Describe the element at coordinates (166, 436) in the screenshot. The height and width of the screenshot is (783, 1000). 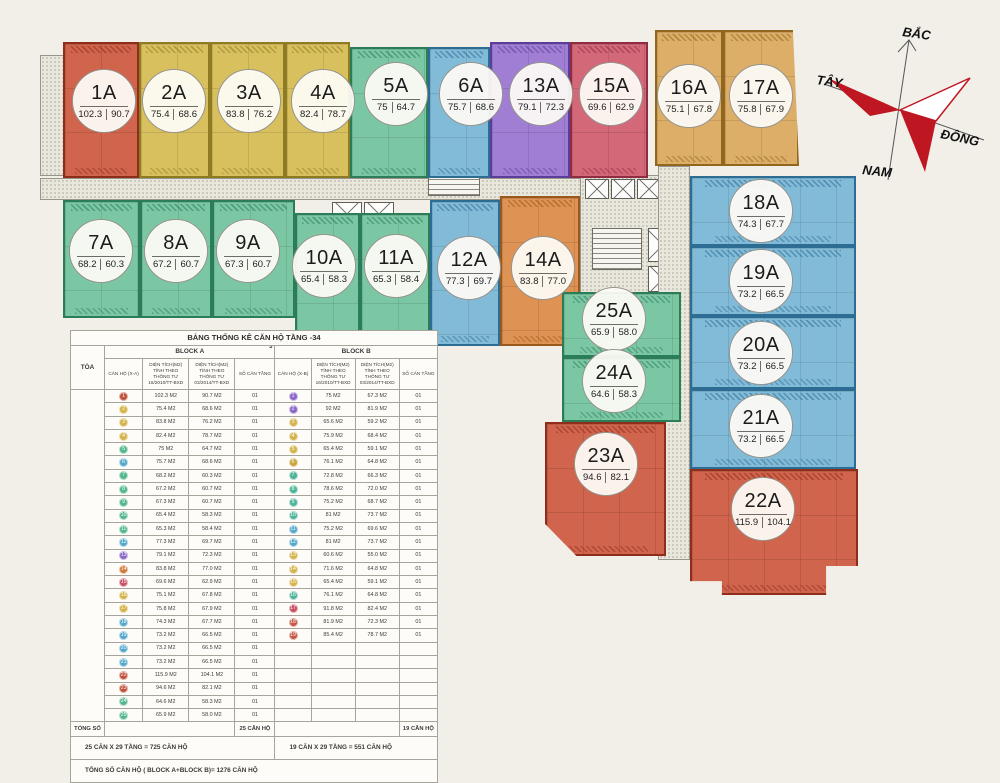
I see `area-a-tt16-cell: 82.4 M2` at that location.